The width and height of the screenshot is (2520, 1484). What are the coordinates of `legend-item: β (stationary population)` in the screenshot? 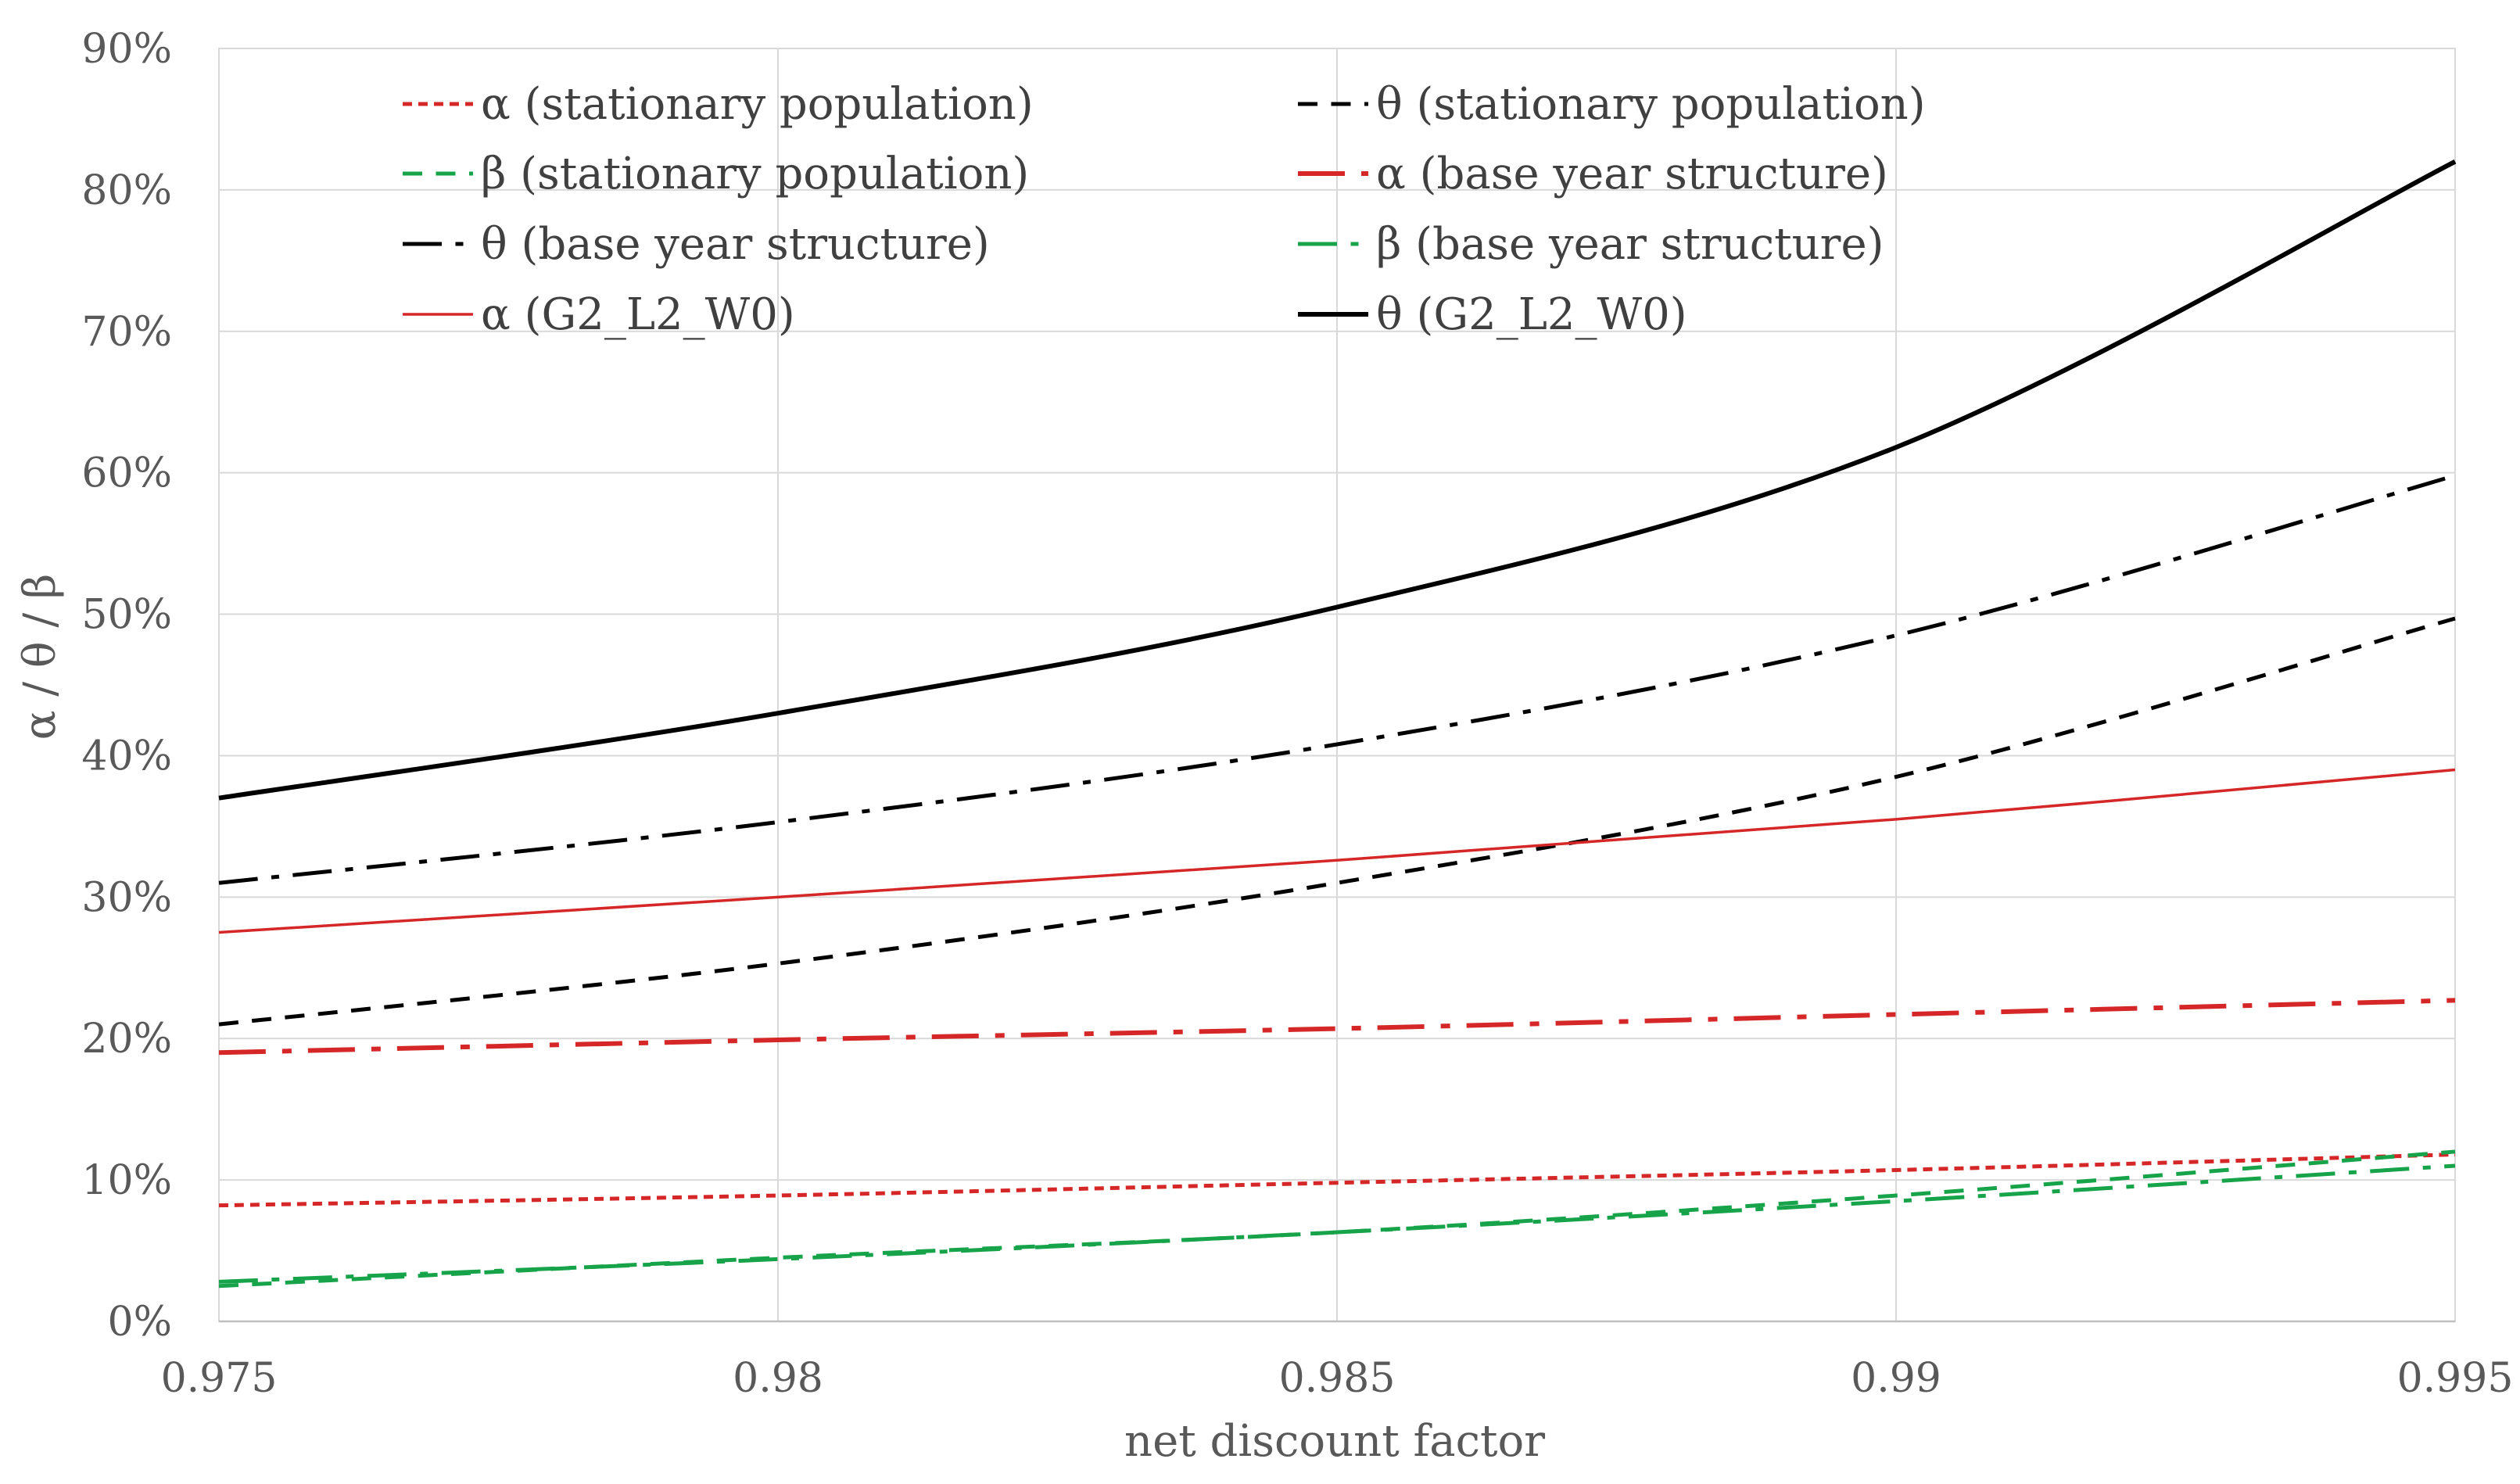 It's located at (716, 174).